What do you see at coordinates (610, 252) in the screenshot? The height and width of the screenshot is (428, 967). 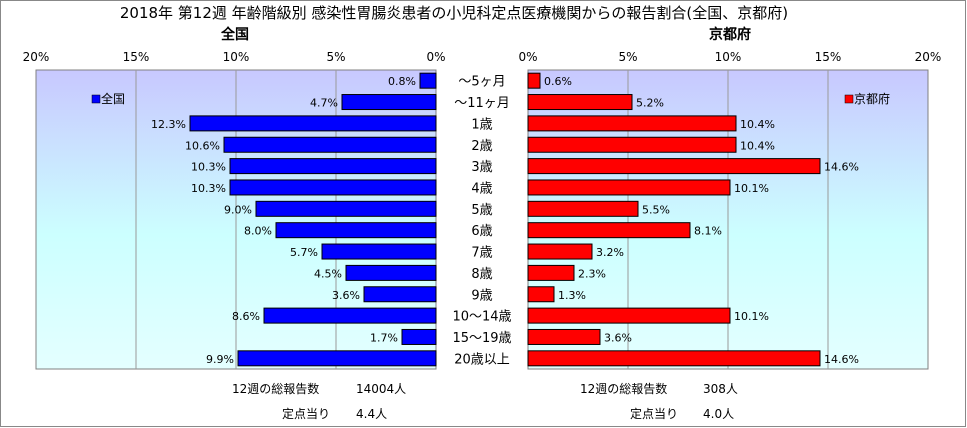 I see `right-data-label: 3.2%` at bounding box center [610, 252].